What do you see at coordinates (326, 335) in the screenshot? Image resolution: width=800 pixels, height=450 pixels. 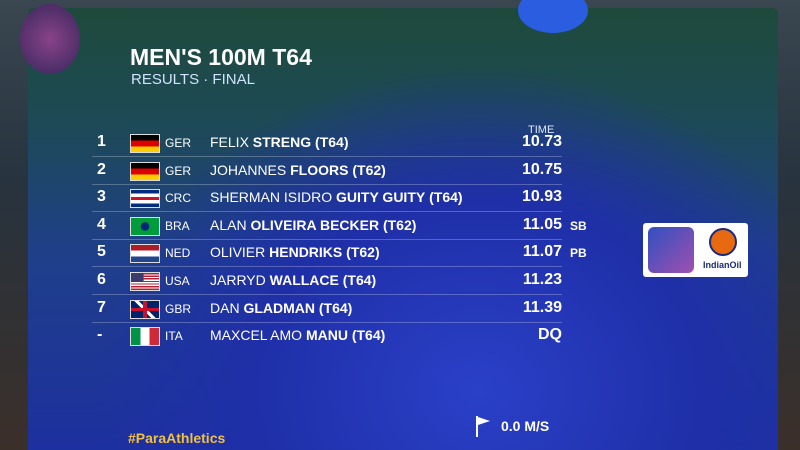 I see `name-family: MANU` at bounding box center [326, 335].